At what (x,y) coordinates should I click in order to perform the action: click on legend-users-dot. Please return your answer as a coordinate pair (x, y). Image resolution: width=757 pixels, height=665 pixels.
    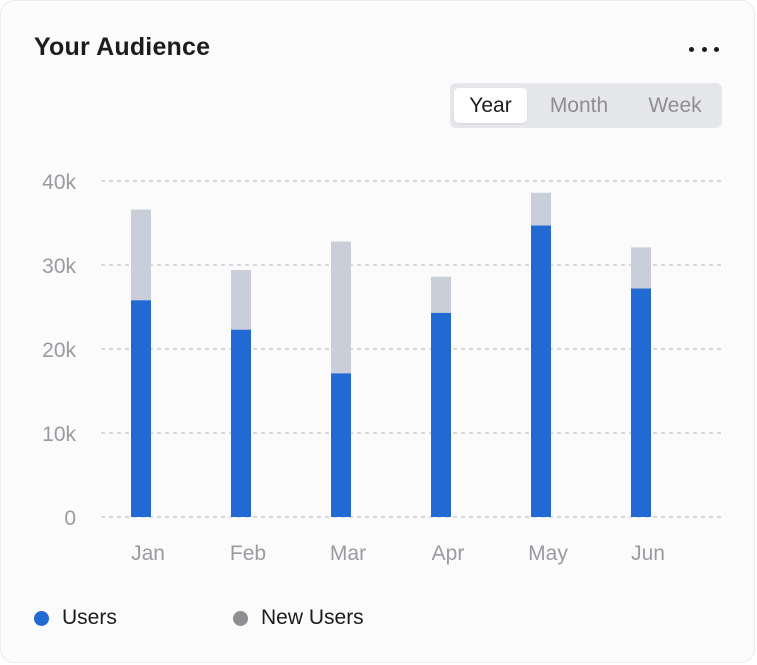
    Looking at the image, I should click on (41, 618).